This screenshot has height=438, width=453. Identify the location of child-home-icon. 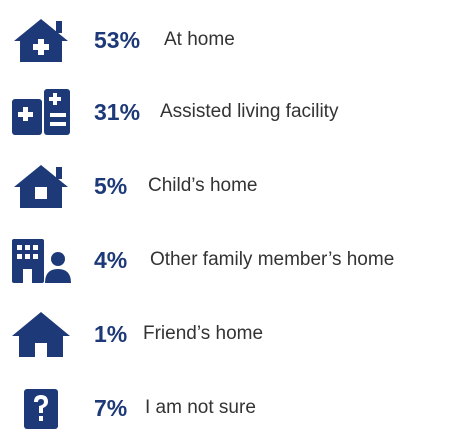
(41, 186).